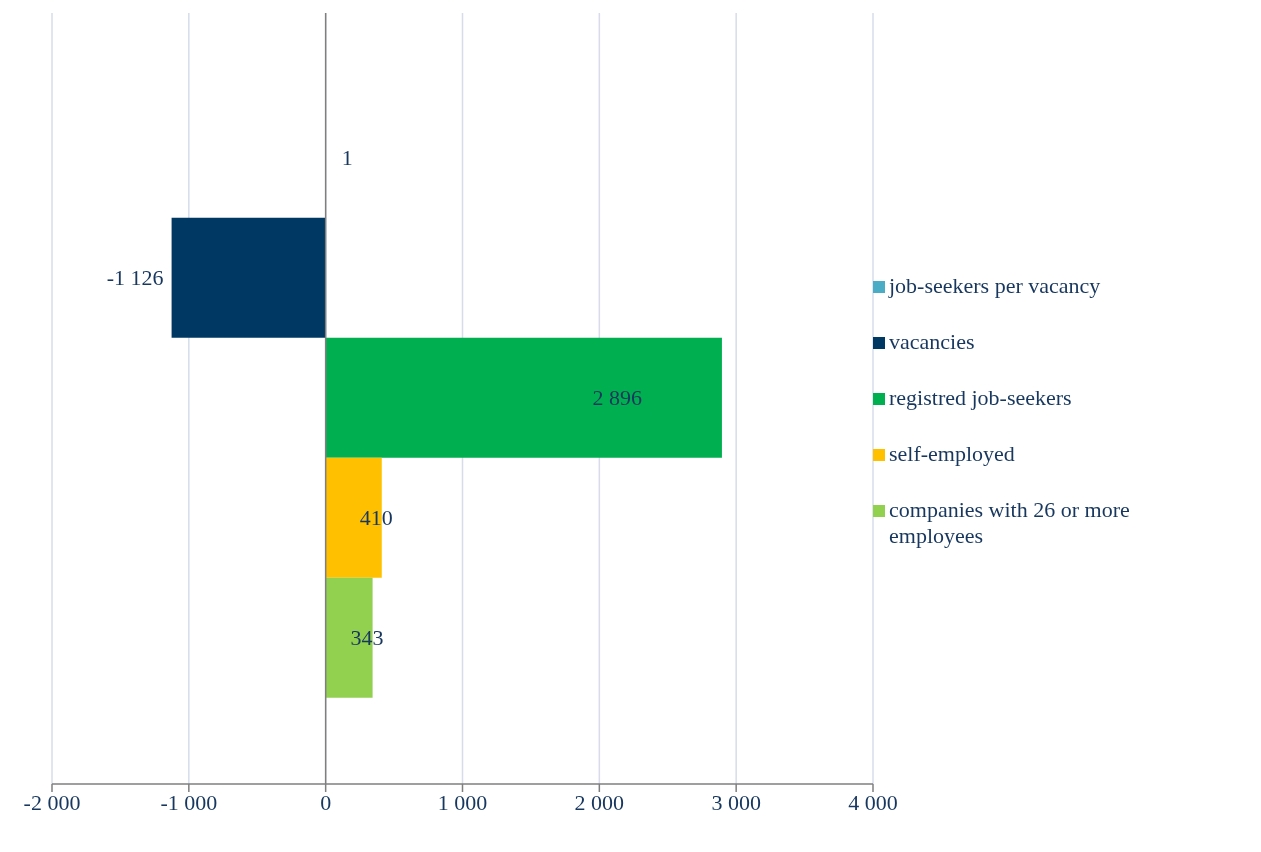 The height and width of the screenshot is (852, 1261). What do you see at coordinates (52, 802) in the screenshot?
I see `x-tick-label: -2 000` at bounding box center [52, 802].